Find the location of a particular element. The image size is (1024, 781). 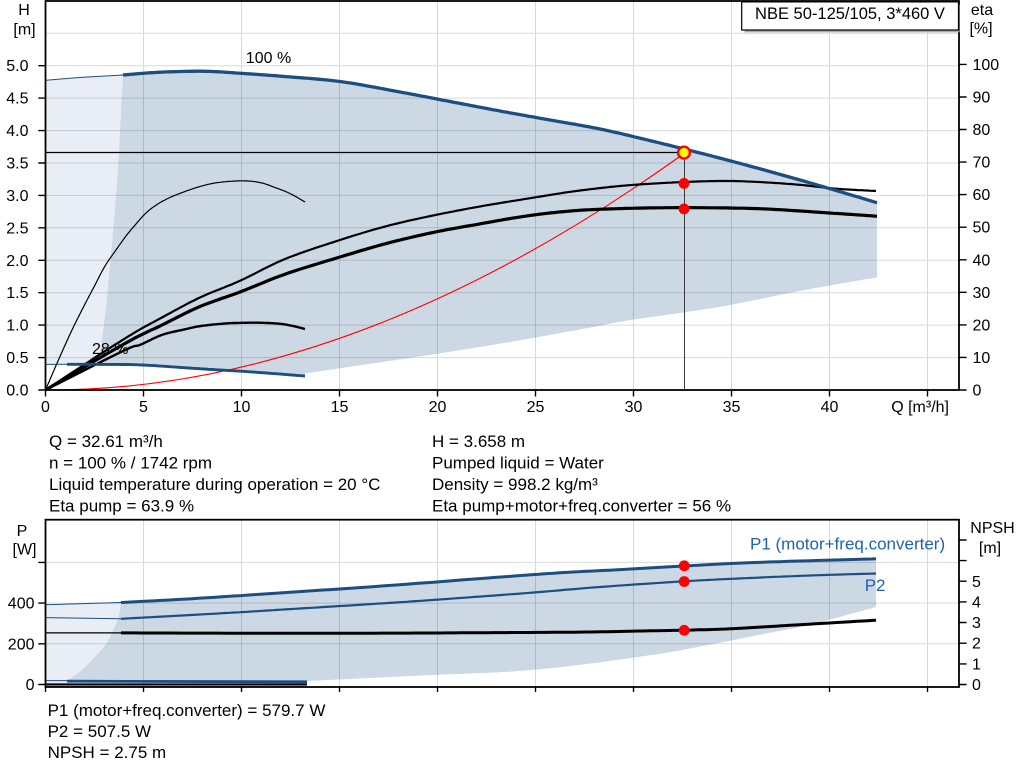

svg-text: 400 is located at coordinates (21, 604).